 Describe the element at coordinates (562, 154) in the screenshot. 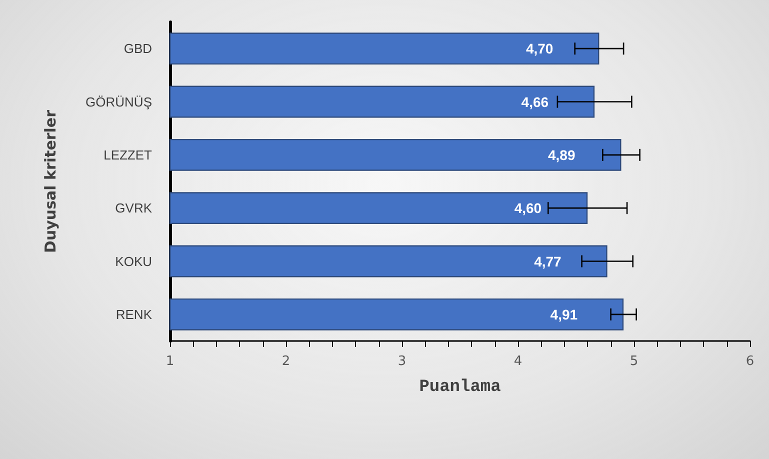

I see `data-label: 4,89` at that location.